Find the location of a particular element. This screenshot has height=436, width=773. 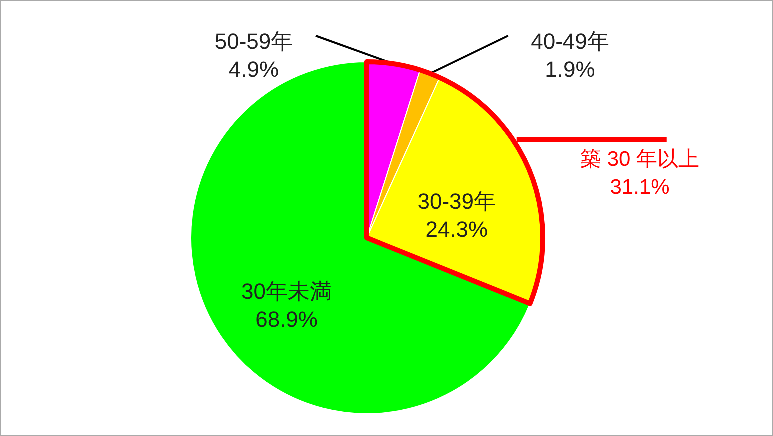

data-label: 24.3% is located at coordinates (457, 229).